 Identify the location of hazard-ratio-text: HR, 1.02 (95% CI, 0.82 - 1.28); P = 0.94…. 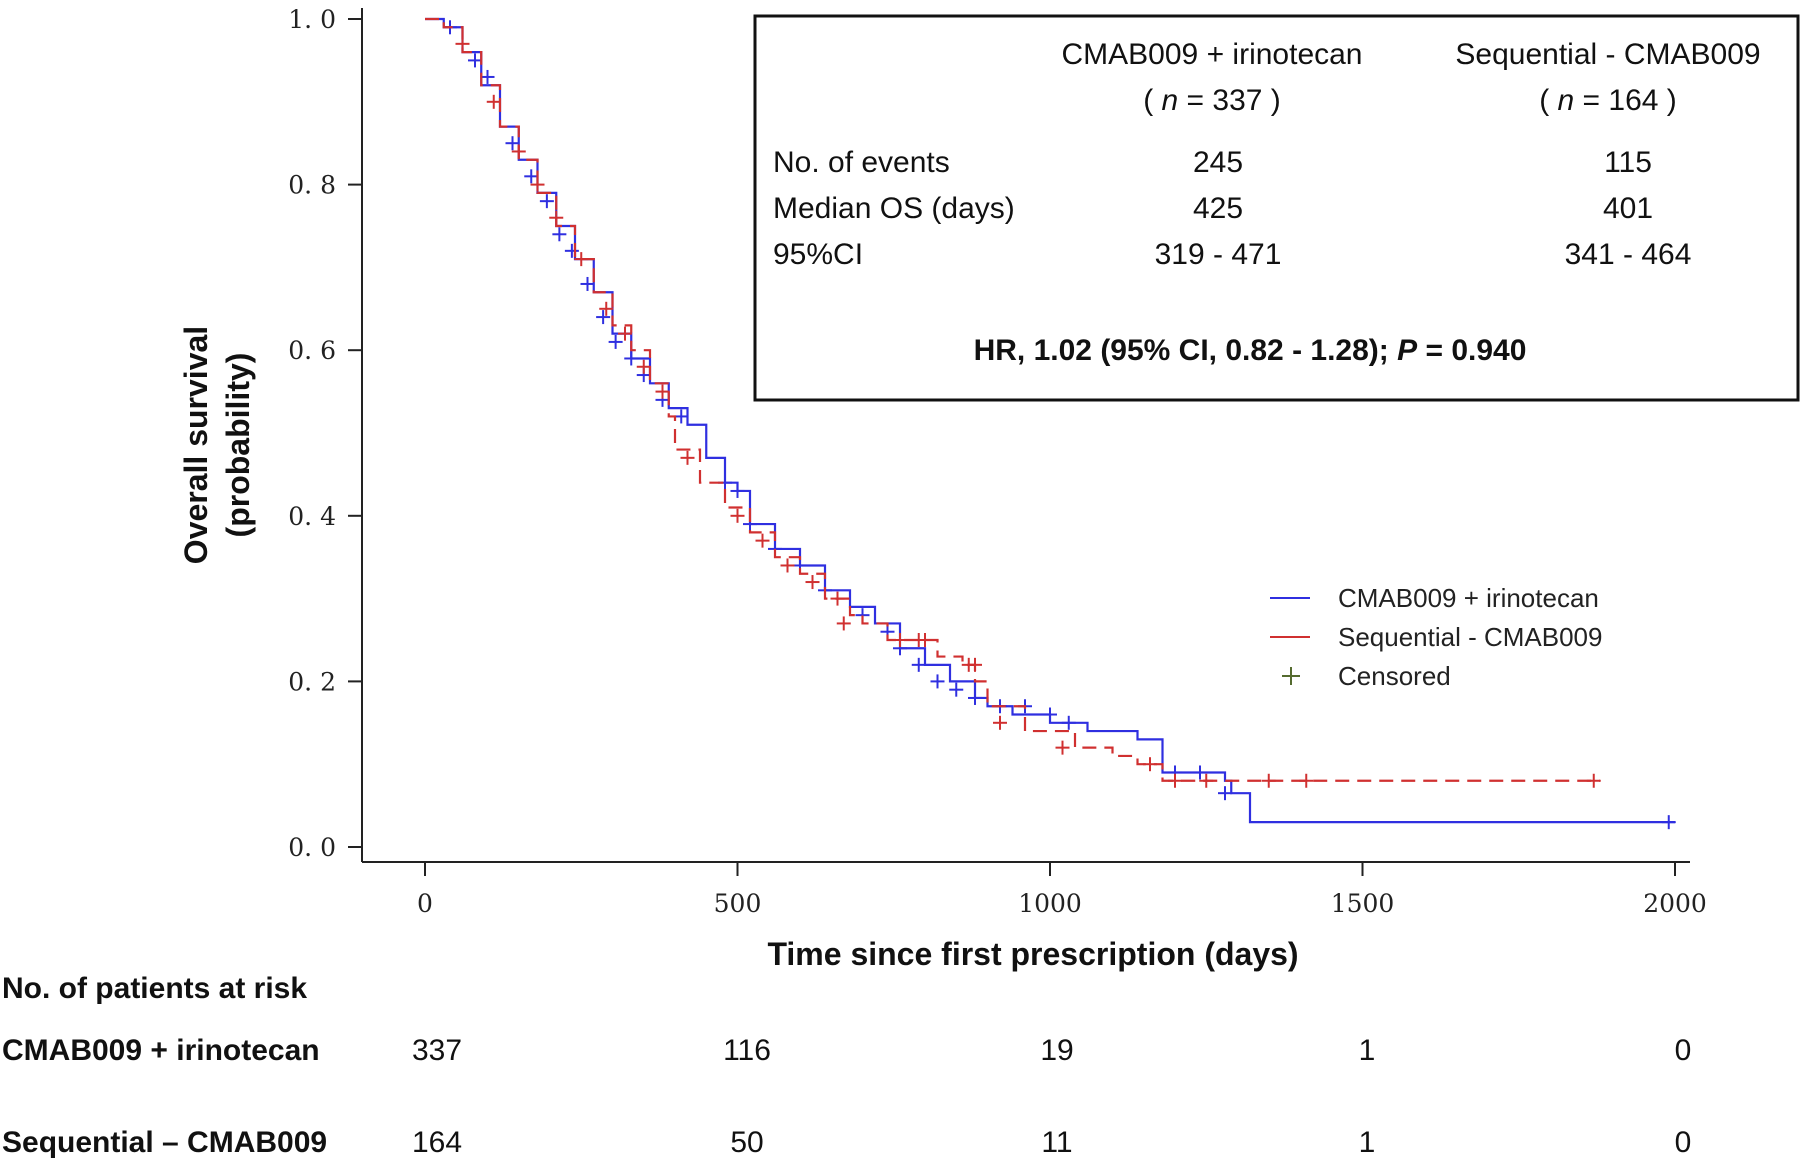
(1250, 350).